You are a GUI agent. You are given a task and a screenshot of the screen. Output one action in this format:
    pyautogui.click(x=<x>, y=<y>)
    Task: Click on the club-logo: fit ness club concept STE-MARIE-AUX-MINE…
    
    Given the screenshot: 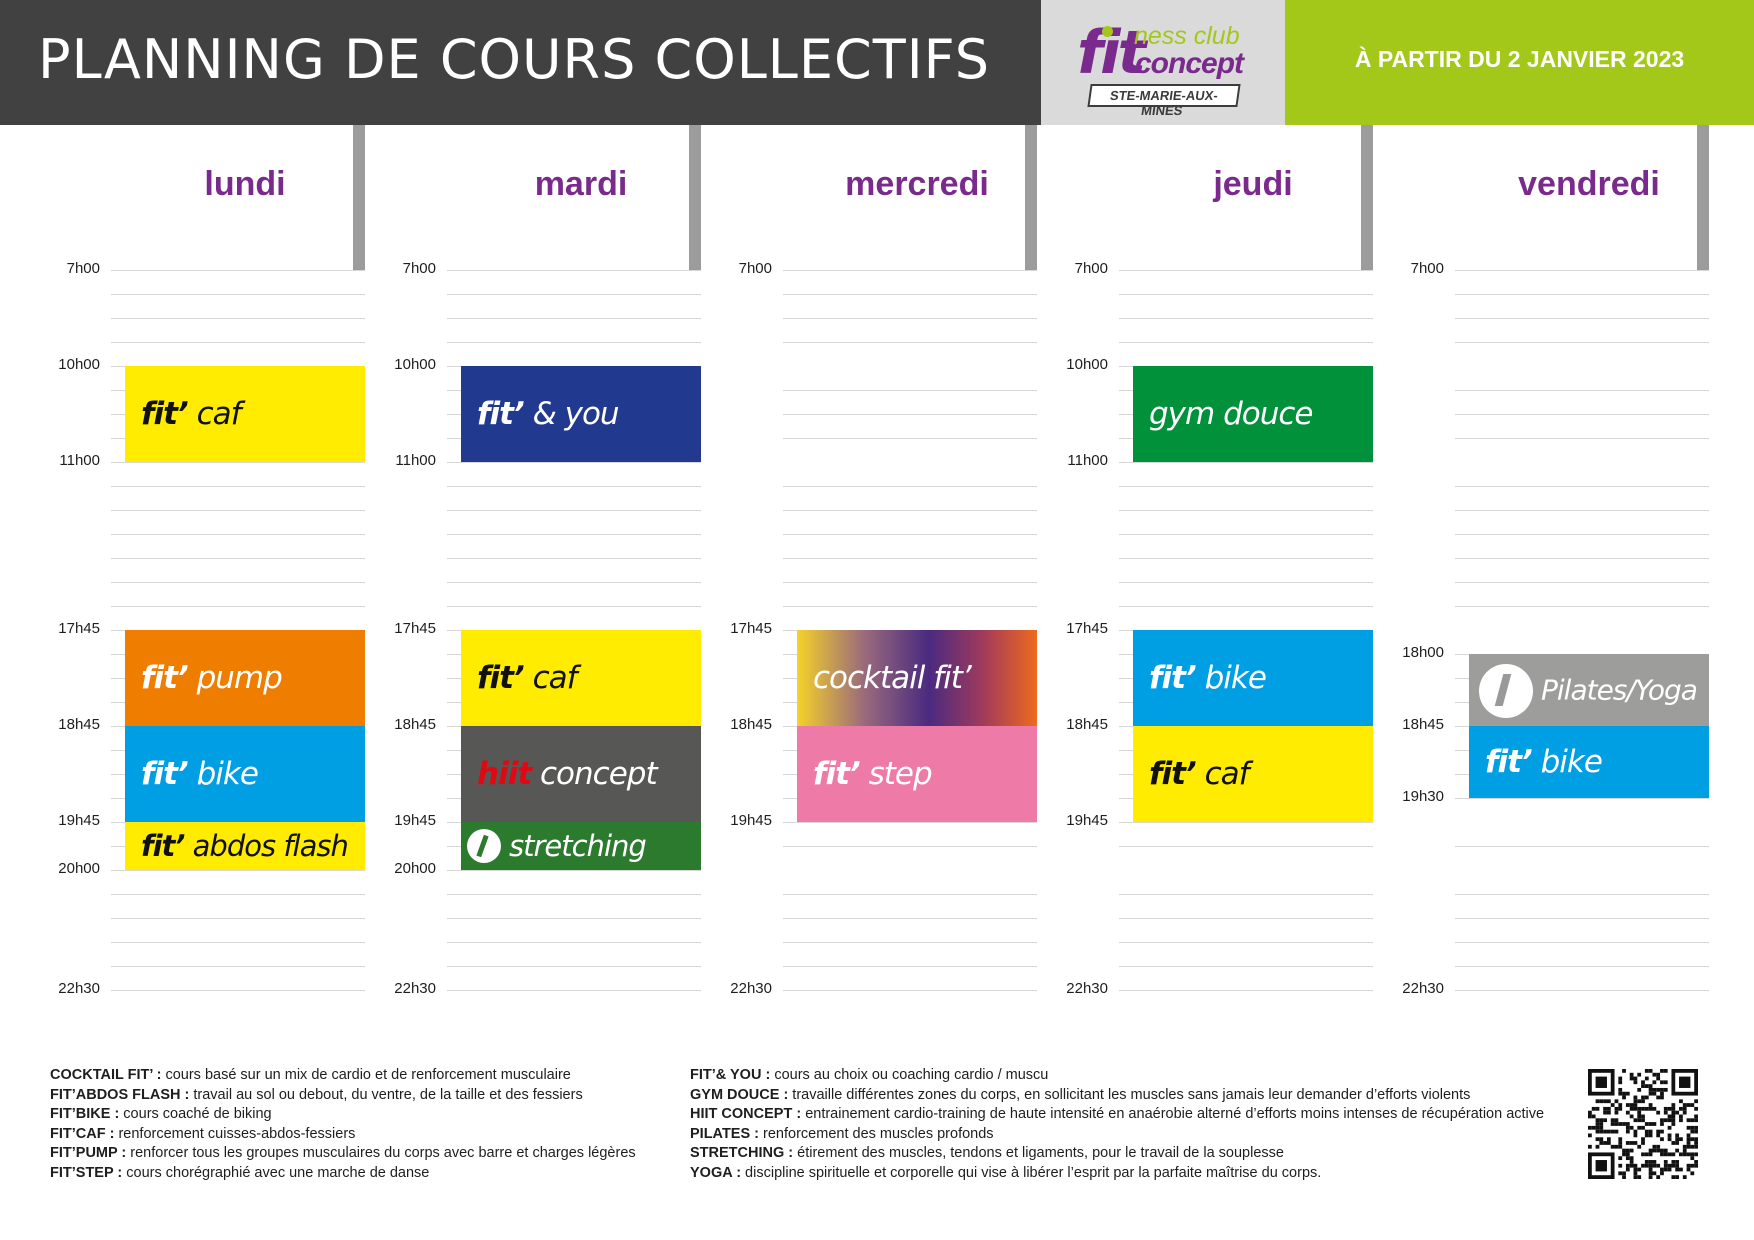 What is the action you would take?
    pyautogui.click(x=1163, y=62)
    